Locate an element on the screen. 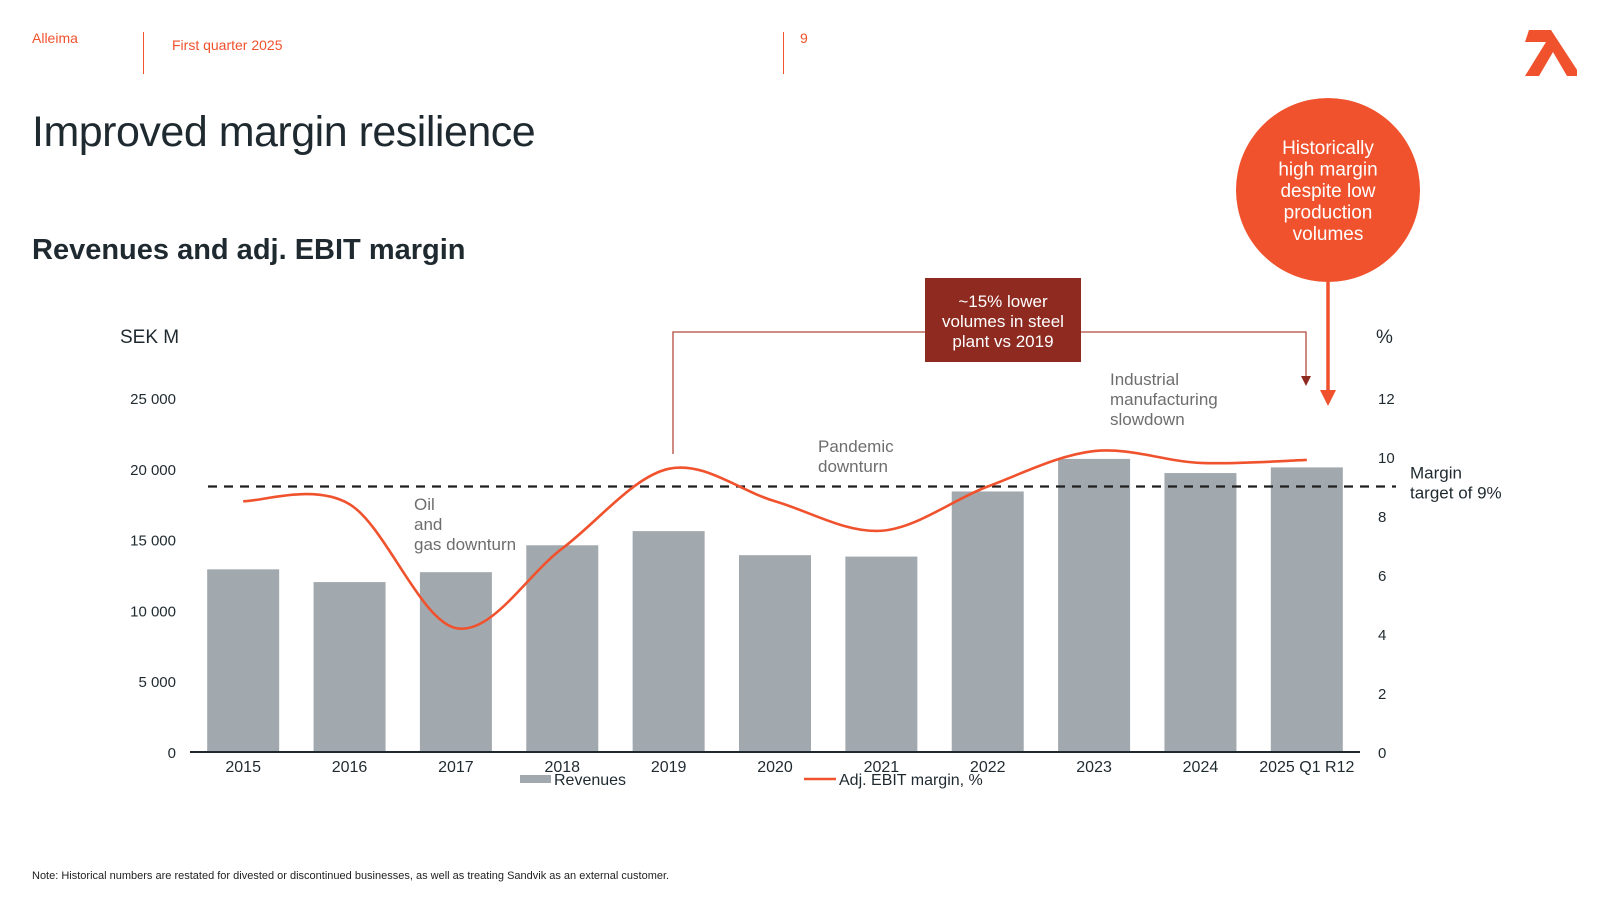 The image size is (1600, 900). y-right-tick-label: 8 is located at coordinates (1382, 517).